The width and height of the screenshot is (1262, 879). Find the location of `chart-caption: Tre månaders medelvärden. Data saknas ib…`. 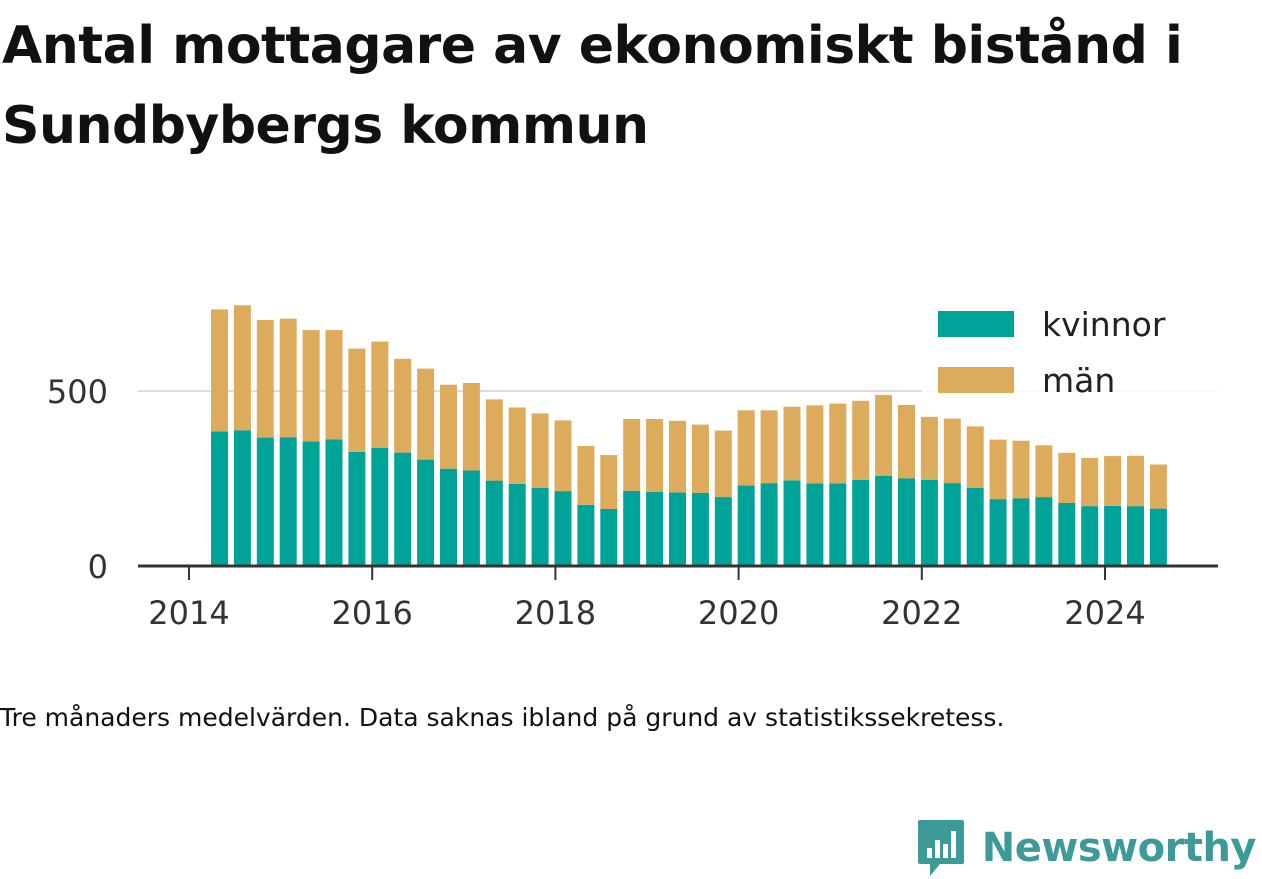

chart-caption: Tre månaders medelvärden. Data saknas ib… is located at coordinates (502, 717).